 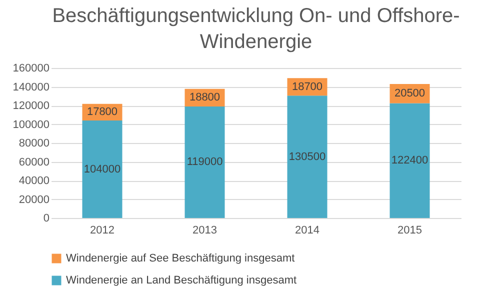 I want to click on data-label: 18800, so click(x=204, y=98).